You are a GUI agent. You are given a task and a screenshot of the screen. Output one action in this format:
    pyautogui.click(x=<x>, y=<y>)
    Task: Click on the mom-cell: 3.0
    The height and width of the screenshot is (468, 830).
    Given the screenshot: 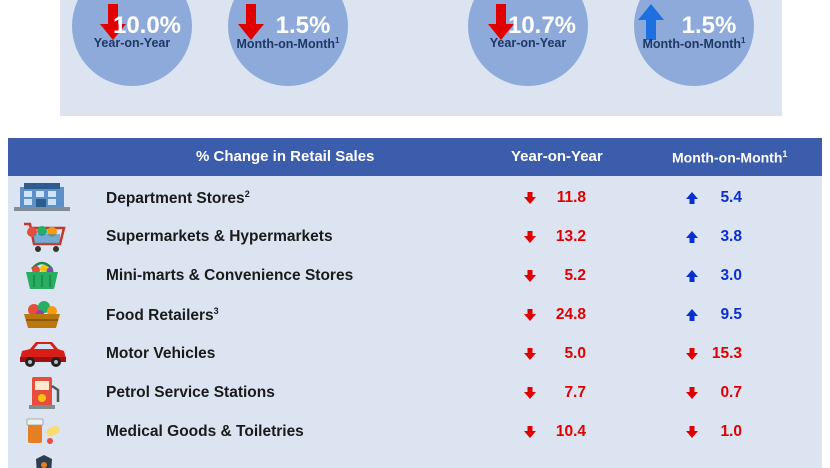 What is the action you would take?
    pyautogui.click(x=707, y=277)
    